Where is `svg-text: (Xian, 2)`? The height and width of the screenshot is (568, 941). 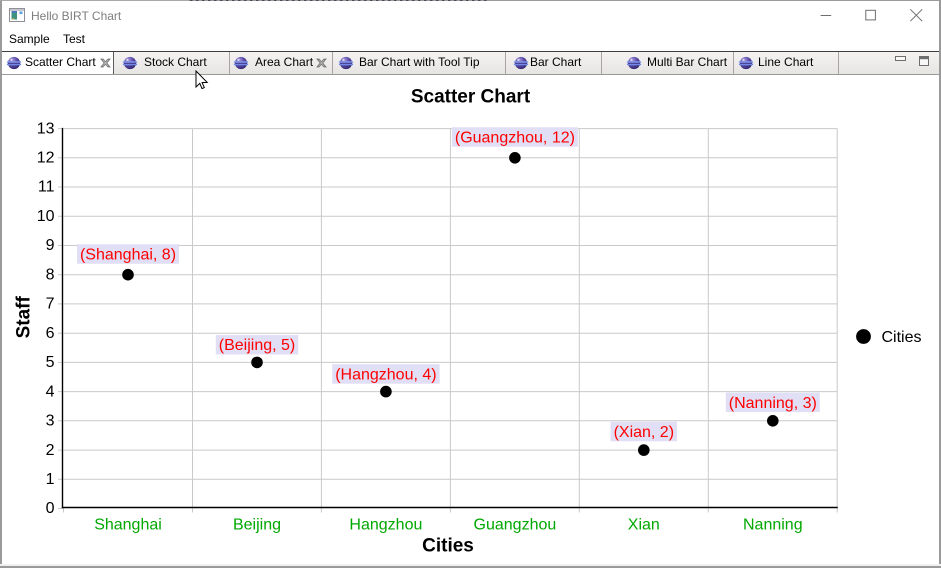
svg-text: (Xian, 2) is located at coordinates (644, 432).